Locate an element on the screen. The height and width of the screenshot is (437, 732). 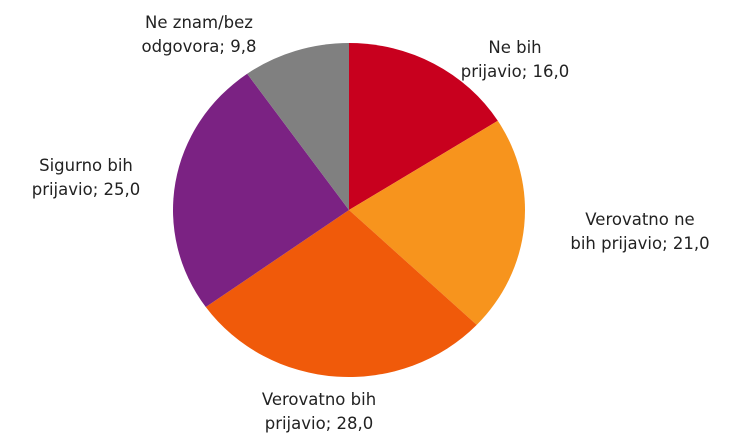
category-name: Verovatno bih prijavio is located at coordinates (319, 411).